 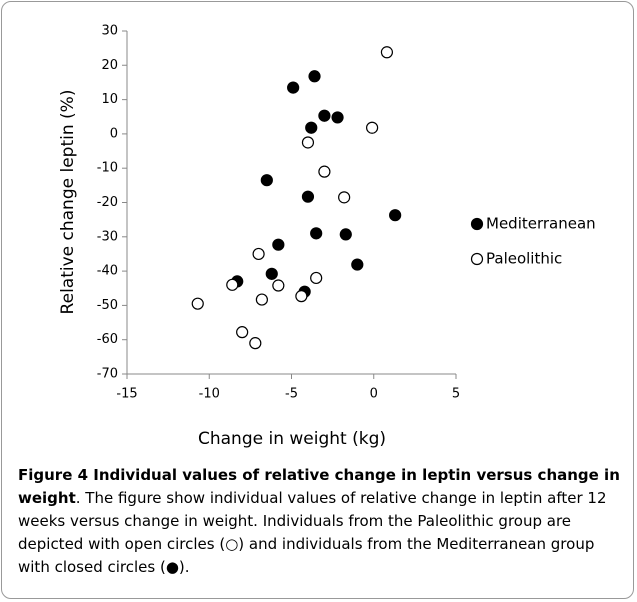 What do you see at coordinates (107, 374) in the screenshot?
I see `y-tick-label: -70` at bounding box center [107, 374].